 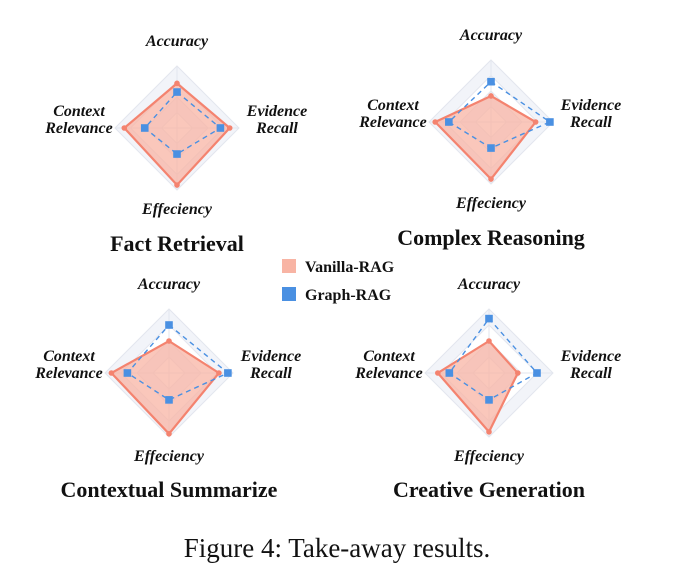 What do you see at coordinates (289, 266) in the screenshot?
I see `legend-swatch-vanilla` at bounding box center [289, 266].